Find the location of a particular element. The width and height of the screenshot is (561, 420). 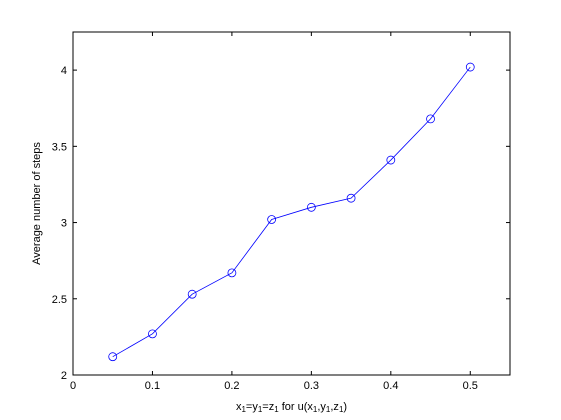

x-tick-label: 0.2 is located at coordinates (231, 386).